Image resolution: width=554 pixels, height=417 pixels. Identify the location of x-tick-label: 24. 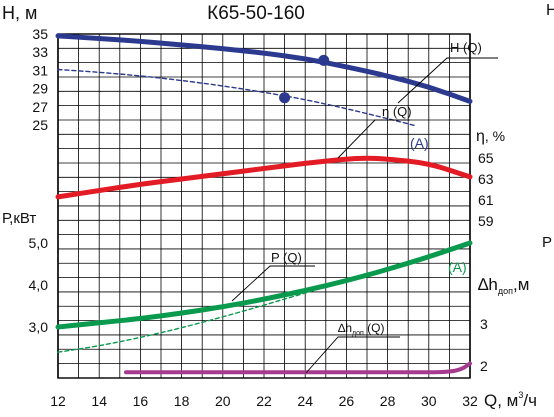
(305, 401).